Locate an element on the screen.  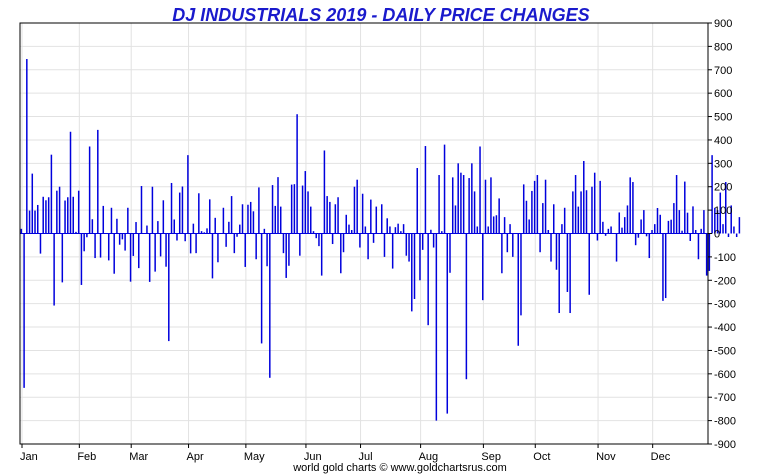
x-tick-label: Dec is located at coordinates (661, 457).